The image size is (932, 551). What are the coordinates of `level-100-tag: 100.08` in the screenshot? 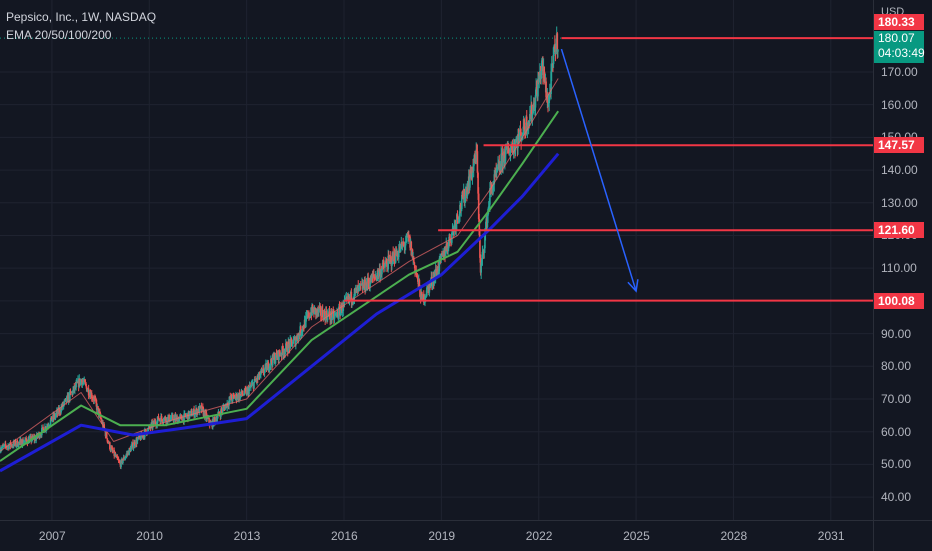 It's located at (899, 300).